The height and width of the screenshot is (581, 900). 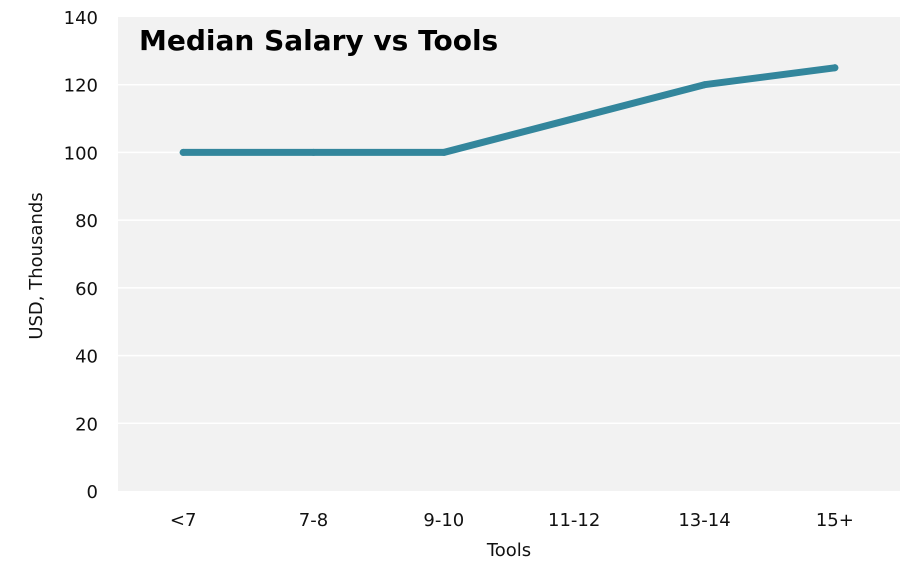 I want to click on series-layer, so click(x=509, y=110).